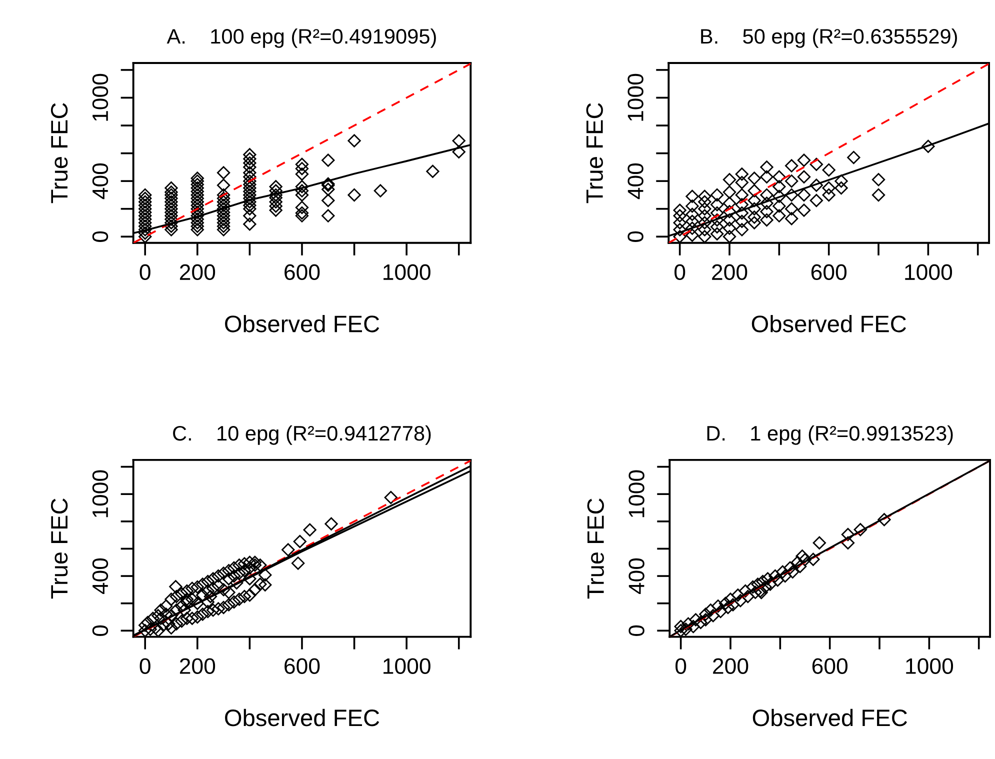  What do you see at coordinates (830, 435) in the screenshot?
I see `chart-title: D. 1 epg (R²=0.9913523)` at bounding box center [830, 435].